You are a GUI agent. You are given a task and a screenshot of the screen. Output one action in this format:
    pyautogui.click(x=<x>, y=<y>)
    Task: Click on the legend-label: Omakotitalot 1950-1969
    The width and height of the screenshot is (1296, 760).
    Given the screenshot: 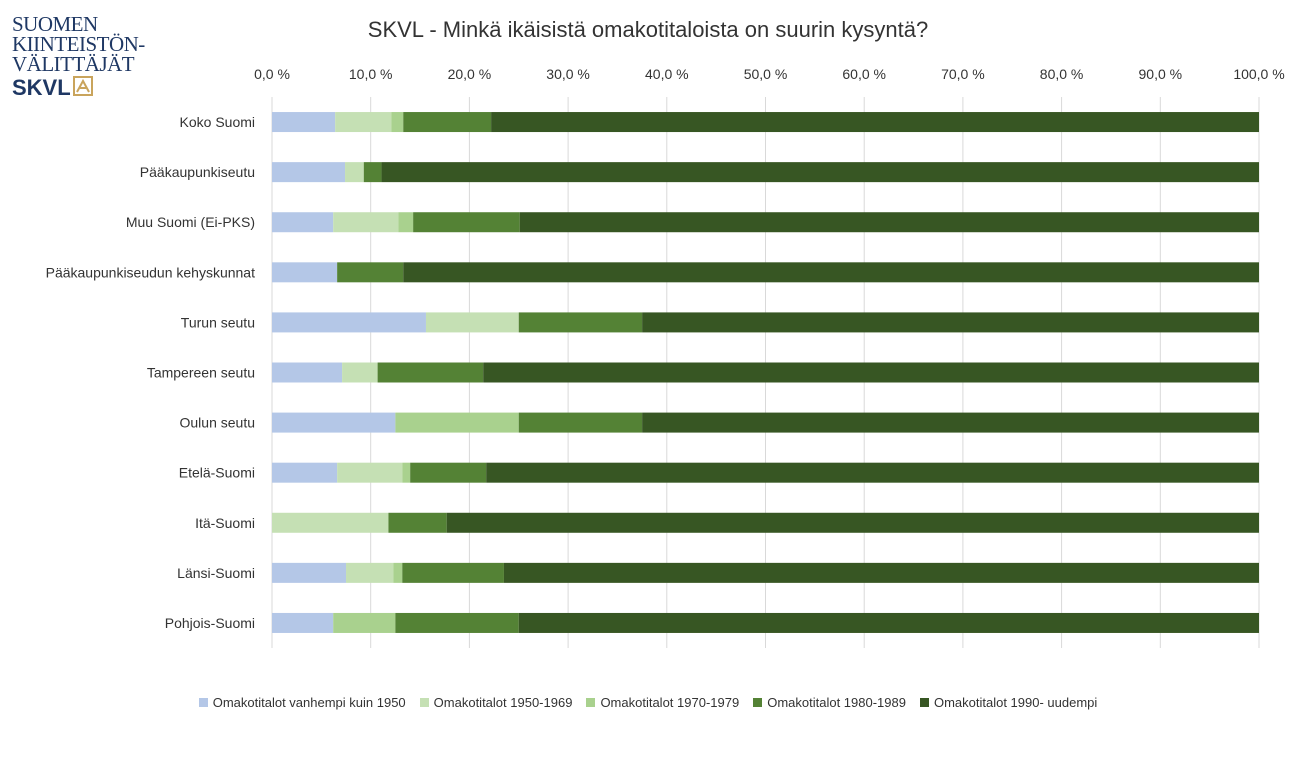 What is the action you would take?
    pyautogui.click(x=503, y=702)
    